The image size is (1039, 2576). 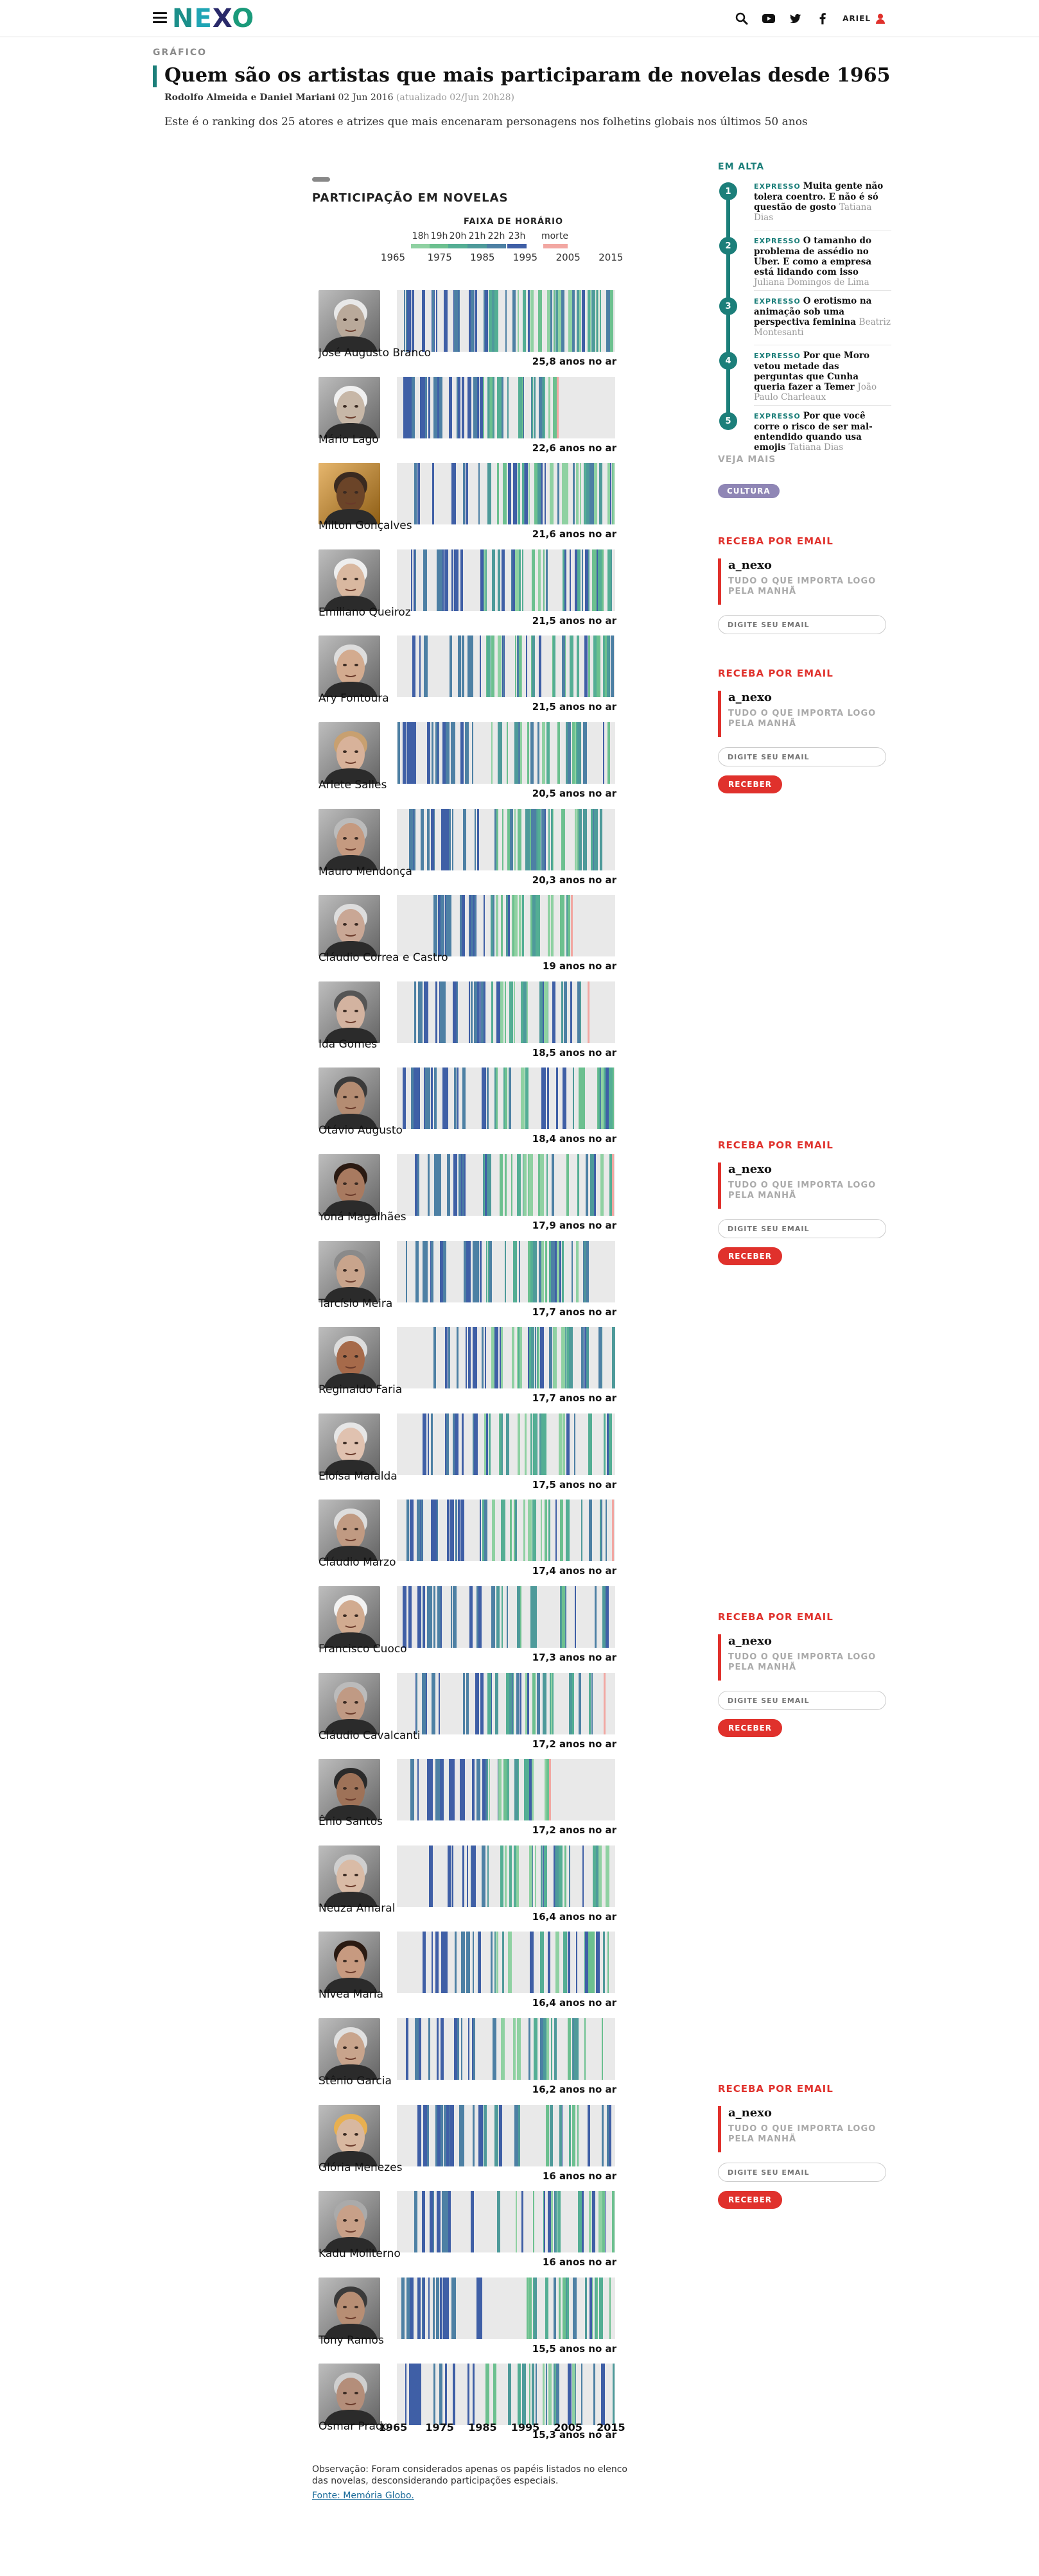 I want to click on actor-years-on-air: 17,7 anos no ar, so click(x=574, y=1312).